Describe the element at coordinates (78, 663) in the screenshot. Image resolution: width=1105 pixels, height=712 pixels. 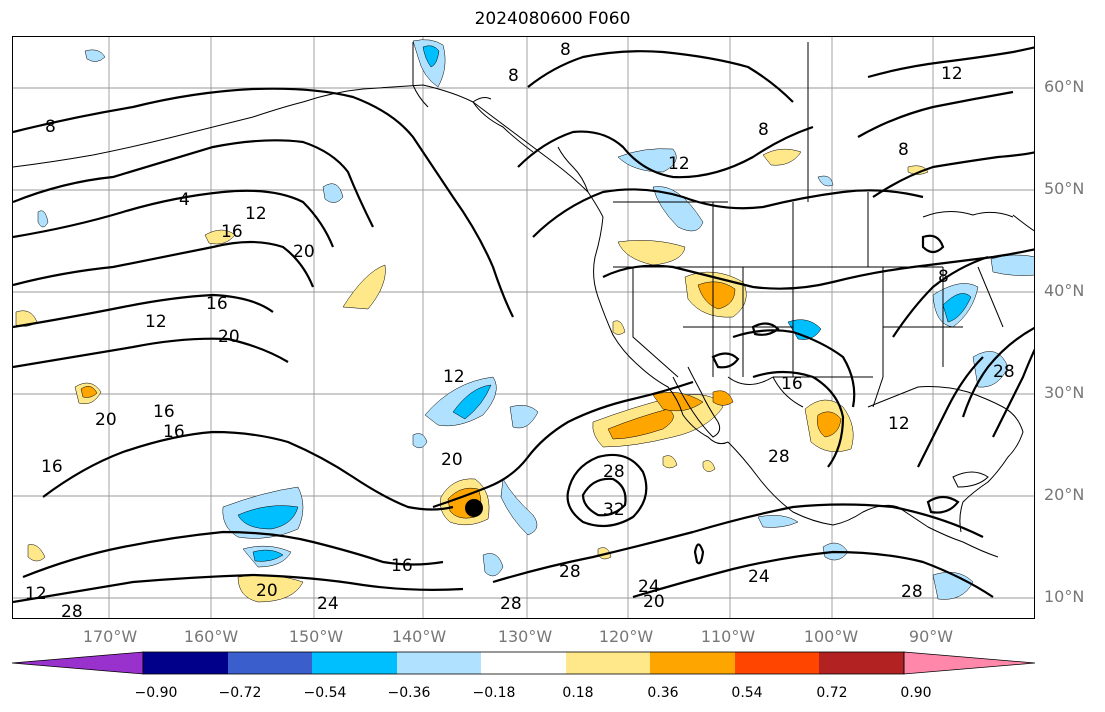
I see `colorbar-left-extension` at that location.